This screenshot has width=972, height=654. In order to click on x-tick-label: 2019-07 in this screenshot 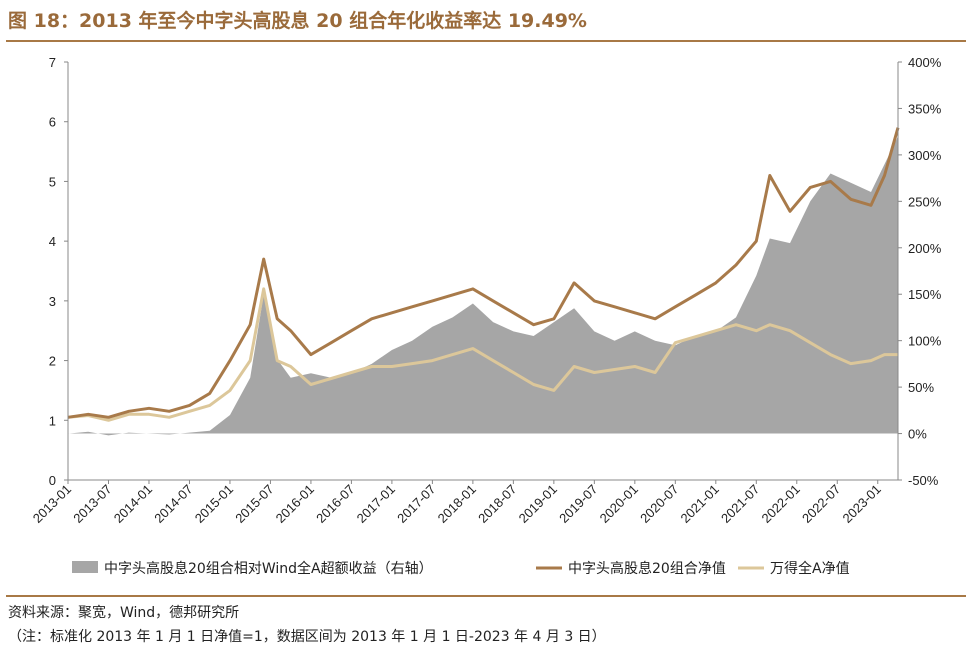, I will do `click(578, 504)`.